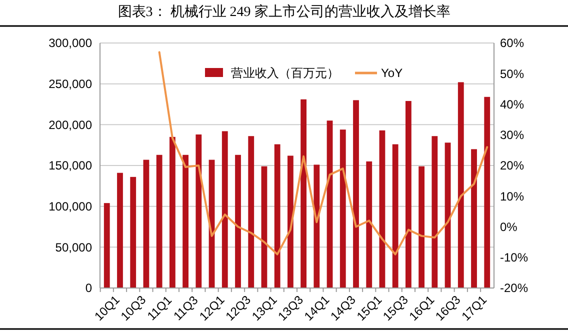 The image size is (568, 332). I want to click on y2-tick-label: -20%, so click(514, 288).